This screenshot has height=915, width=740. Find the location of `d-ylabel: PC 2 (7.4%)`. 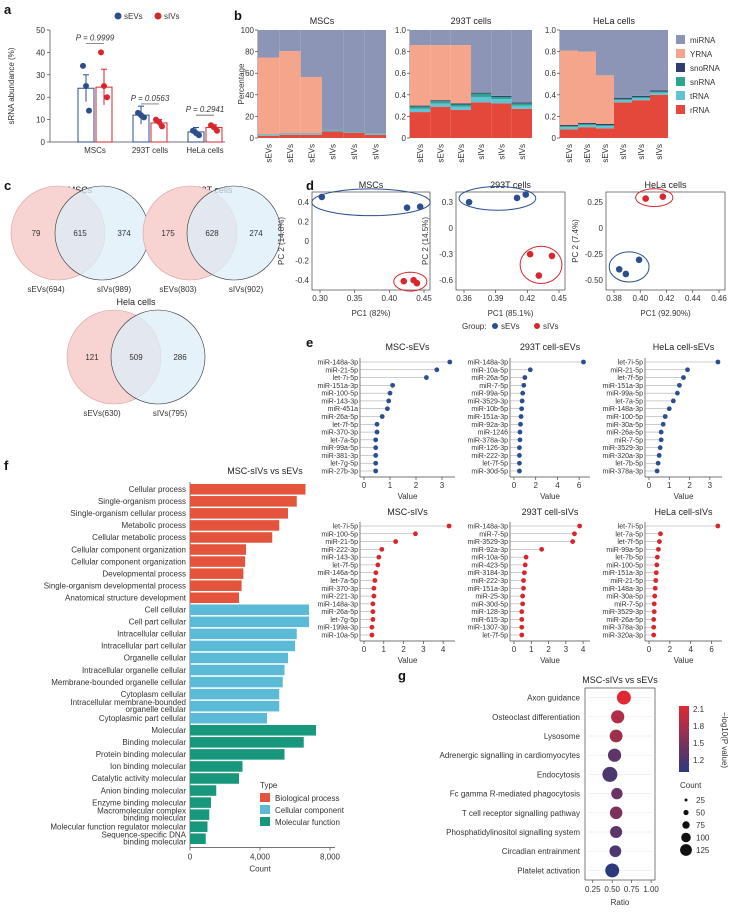

d-ylabel: PC 2 (7.4%) is located at coordinates (575, 241).